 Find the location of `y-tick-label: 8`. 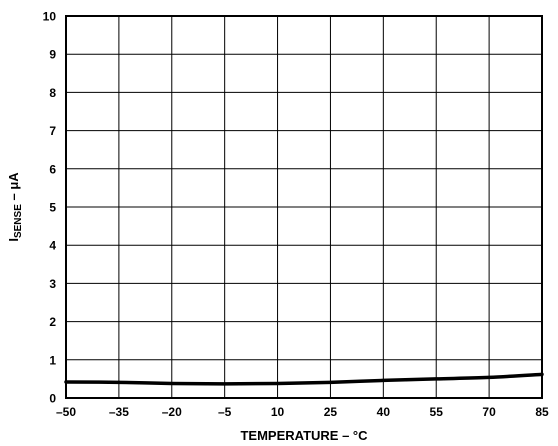

y-tick-label: 8 is located at coordinates (52, 93).